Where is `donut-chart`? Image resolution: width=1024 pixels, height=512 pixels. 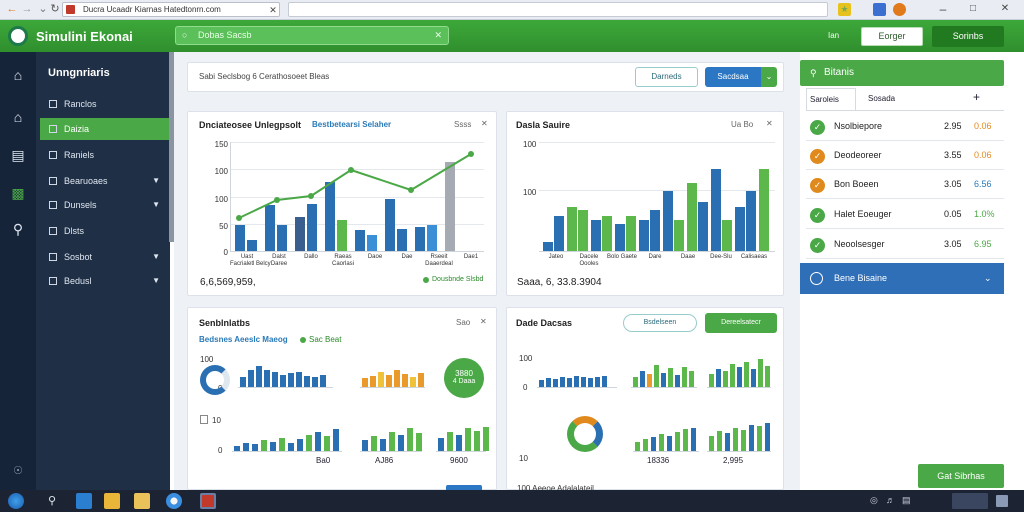 donut-chart is located at coordinates (215, 380).